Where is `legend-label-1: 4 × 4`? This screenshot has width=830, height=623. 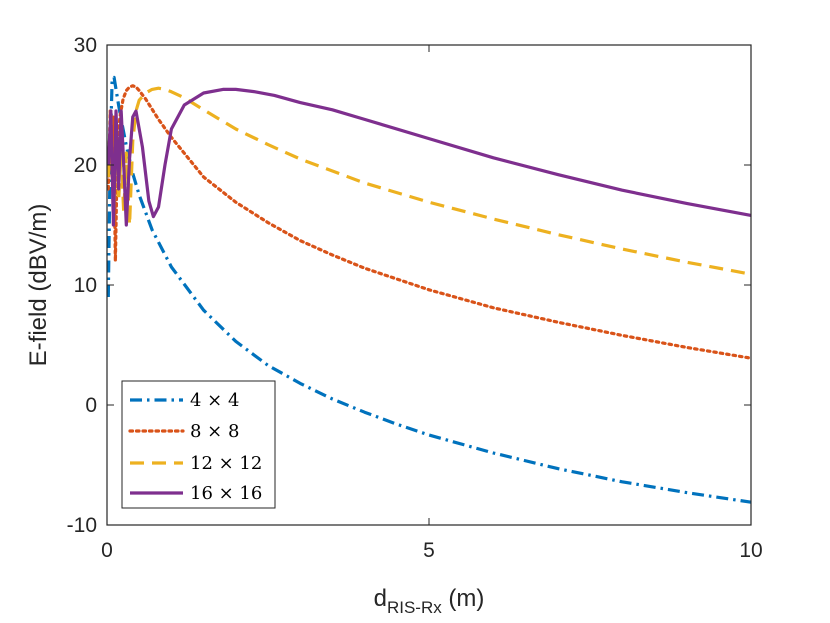
legend-label-1: 4 × 4 is located at coordinates (214, 400).